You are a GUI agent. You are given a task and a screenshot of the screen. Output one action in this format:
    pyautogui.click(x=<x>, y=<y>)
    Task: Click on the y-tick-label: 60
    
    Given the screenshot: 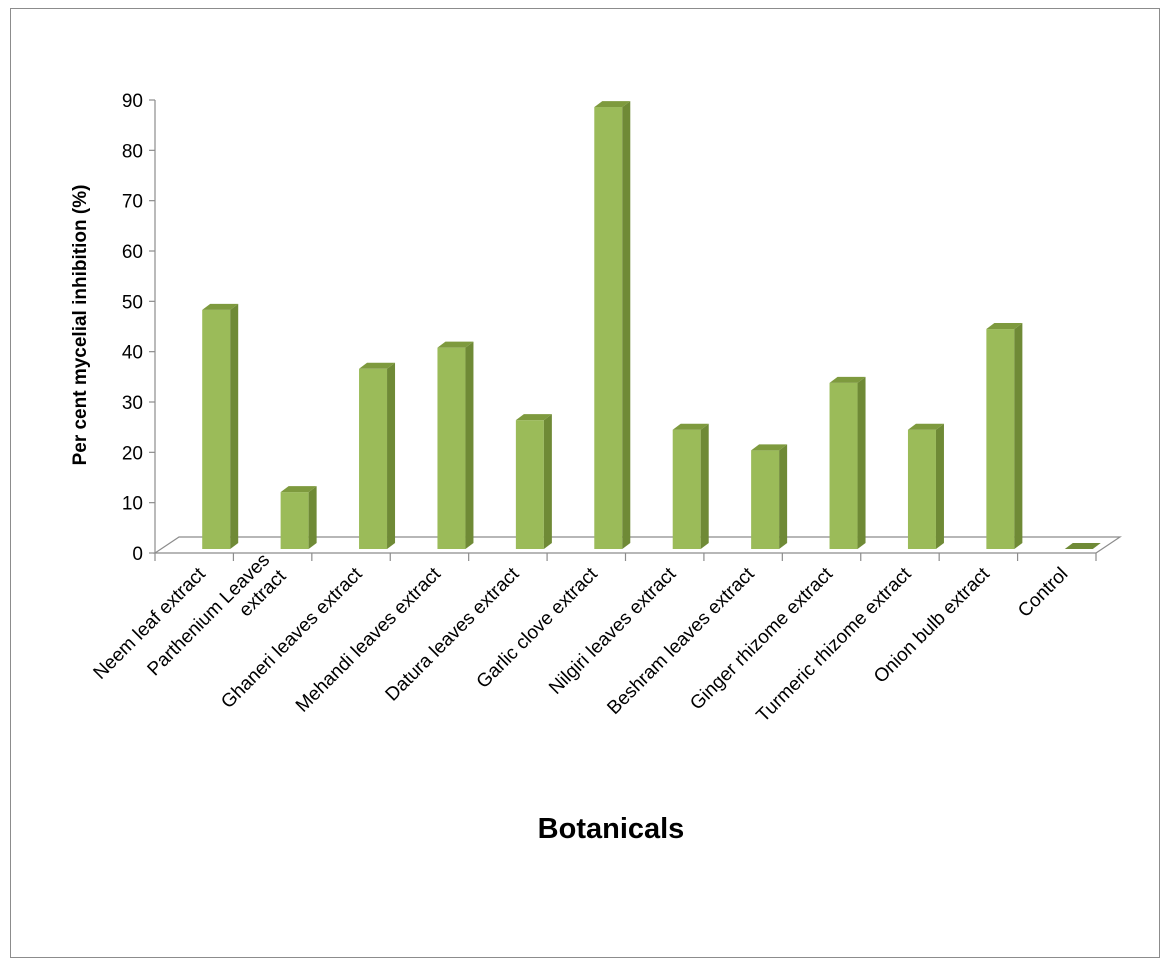 What is the action you would take?
    pyautogui.click(x=132, y=252)
    